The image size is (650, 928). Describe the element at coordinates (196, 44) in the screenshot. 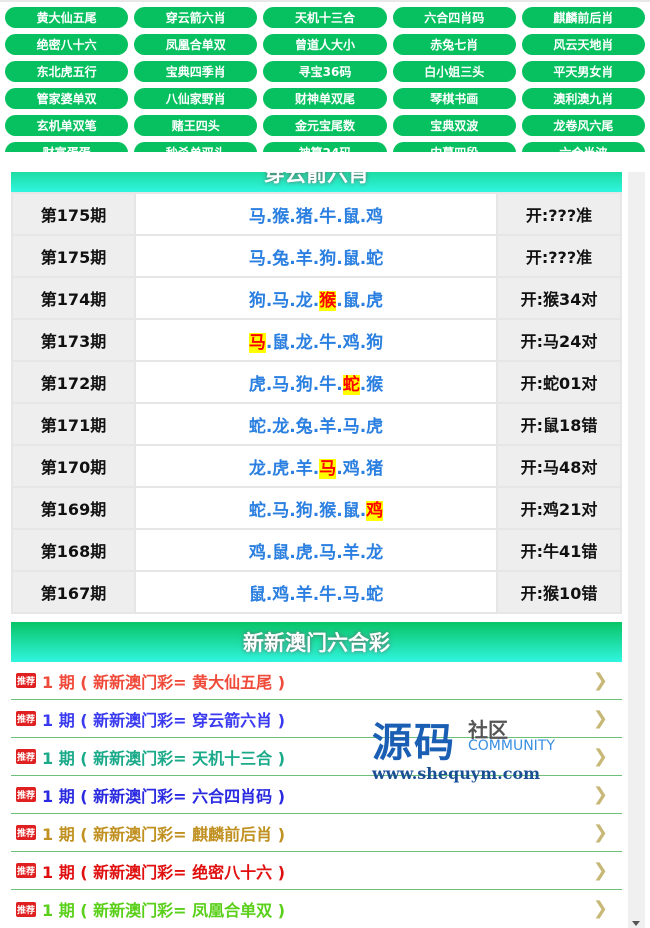

I see `nav-button: 凤凰合单双` at that location.